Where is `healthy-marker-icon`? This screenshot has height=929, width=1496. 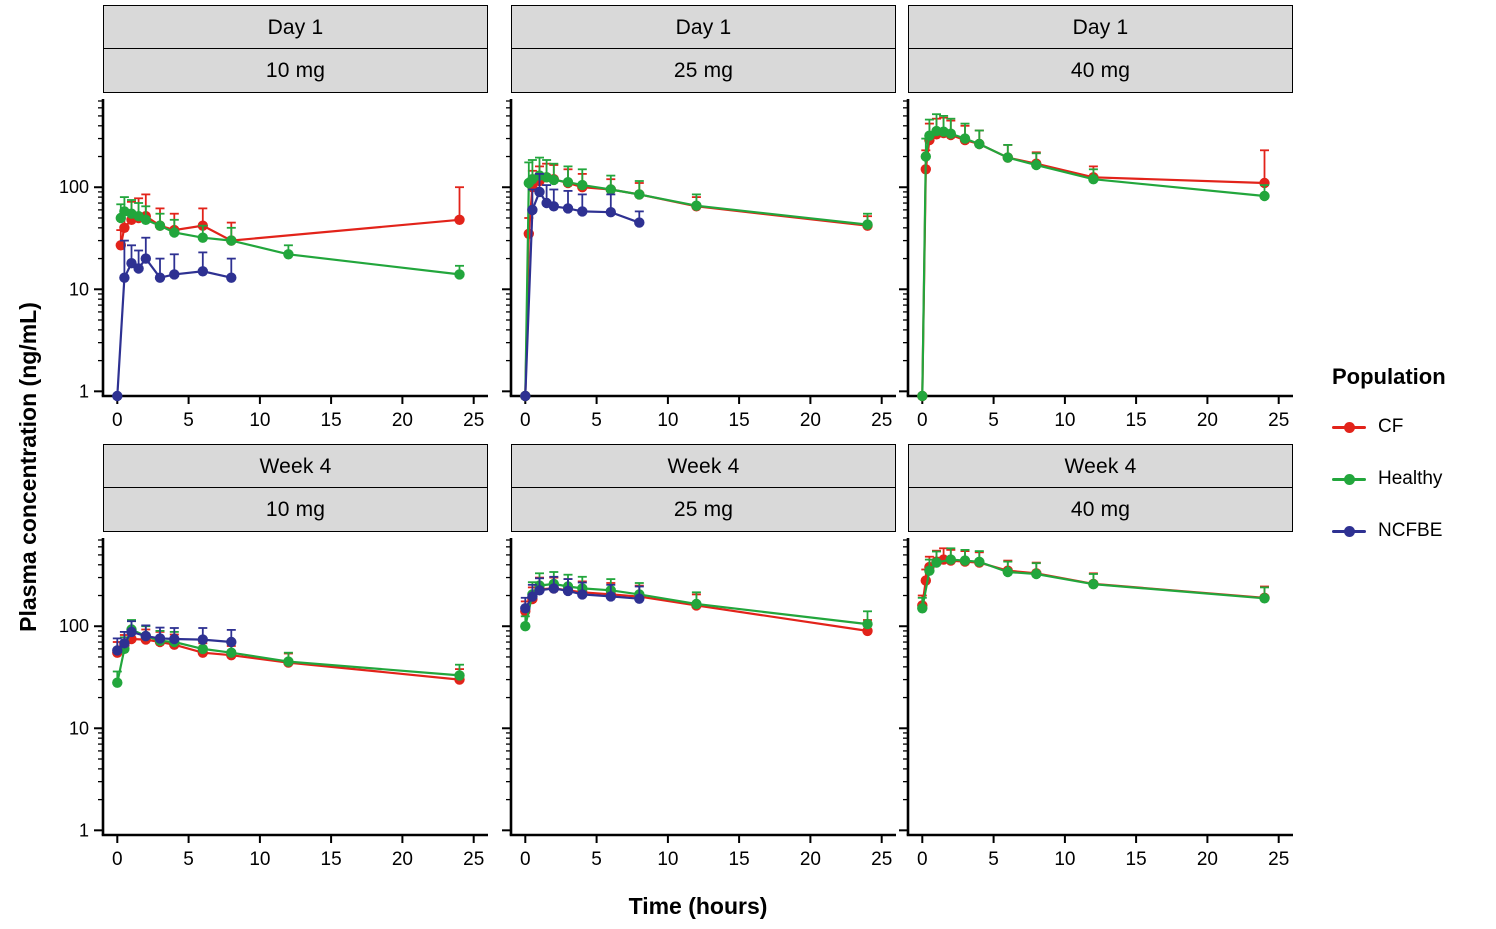
healthy-marker-icon is located at coordinates (1349, 479).